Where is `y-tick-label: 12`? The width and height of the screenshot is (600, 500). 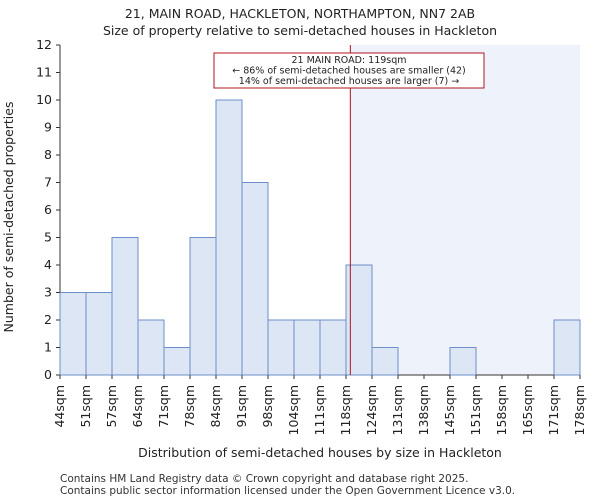 y-tick-label: 12 is located at coordinates (44, 44).